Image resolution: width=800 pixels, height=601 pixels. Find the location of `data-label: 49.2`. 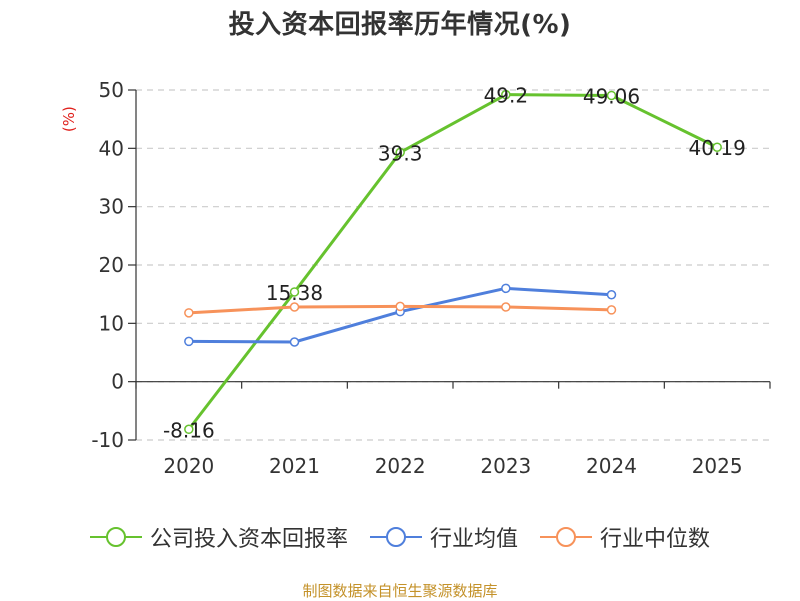

data-label: 49.2 is located at coordinates (506, 96).